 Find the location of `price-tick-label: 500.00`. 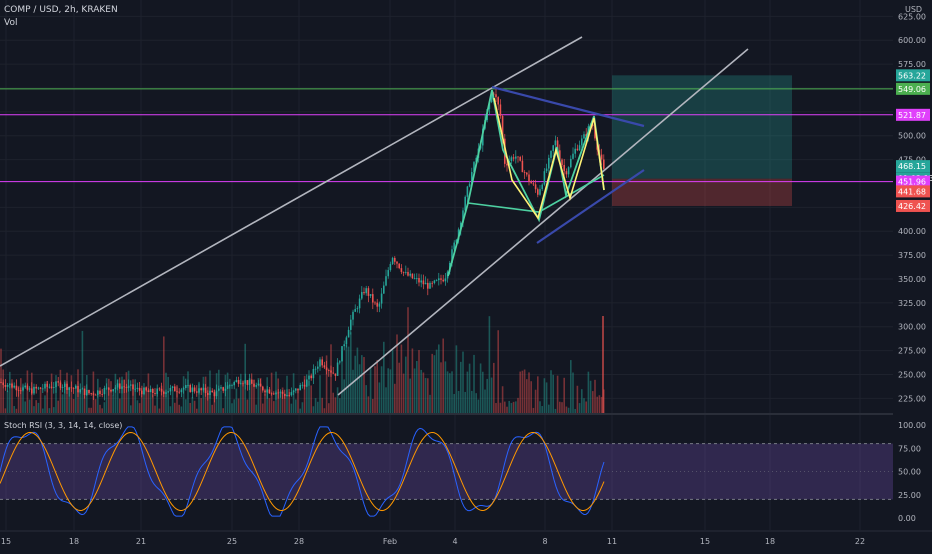

price-tick-label: 500.00 is located at coordinates (912, 136).